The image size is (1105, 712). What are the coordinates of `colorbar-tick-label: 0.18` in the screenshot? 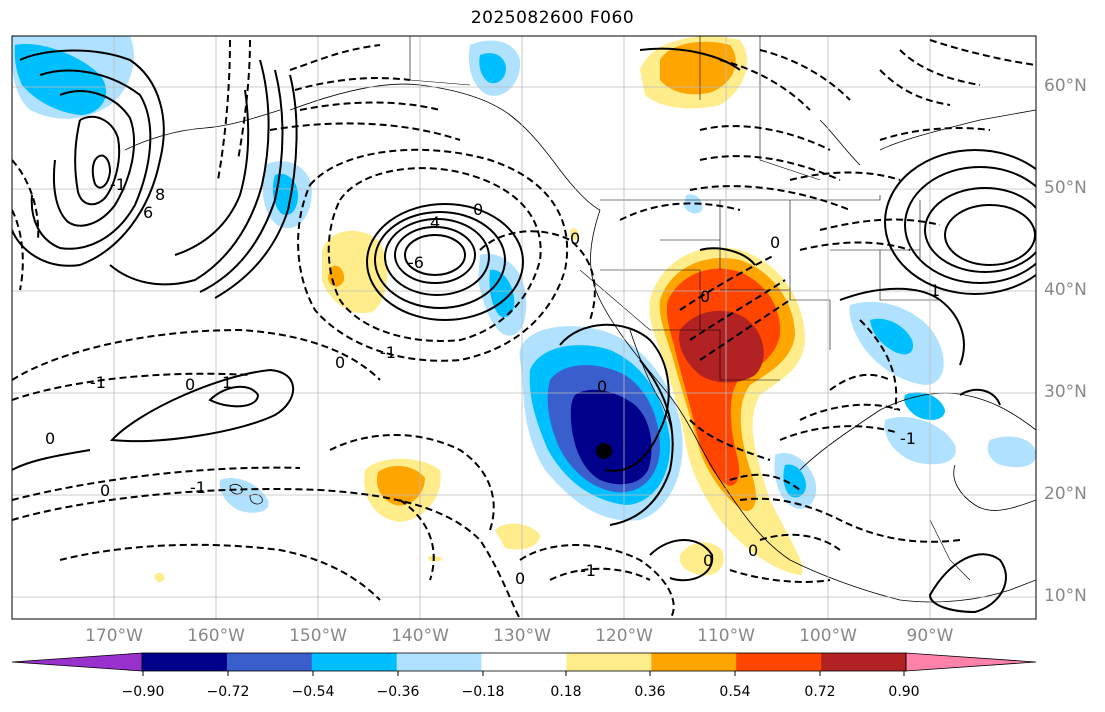 It's located at (566, 692).